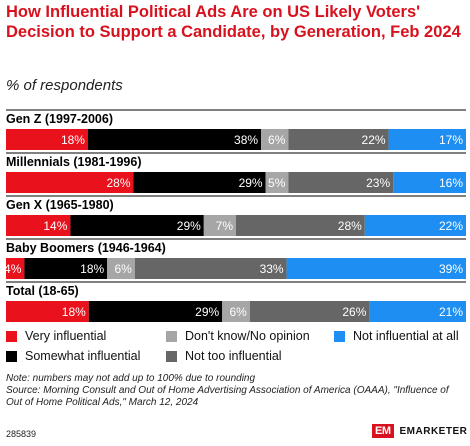  What do you see at coordinates (11, 356) in the screenshot?
I see `legend-swatch-somewhat-influential` at bounding box center [11, 356].